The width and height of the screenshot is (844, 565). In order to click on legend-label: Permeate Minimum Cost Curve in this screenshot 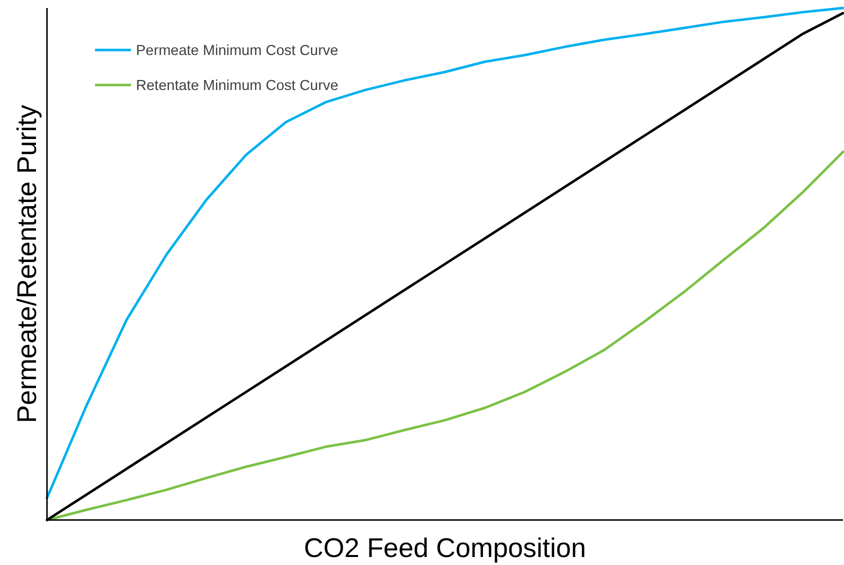, I will do `click(237, 51)`.